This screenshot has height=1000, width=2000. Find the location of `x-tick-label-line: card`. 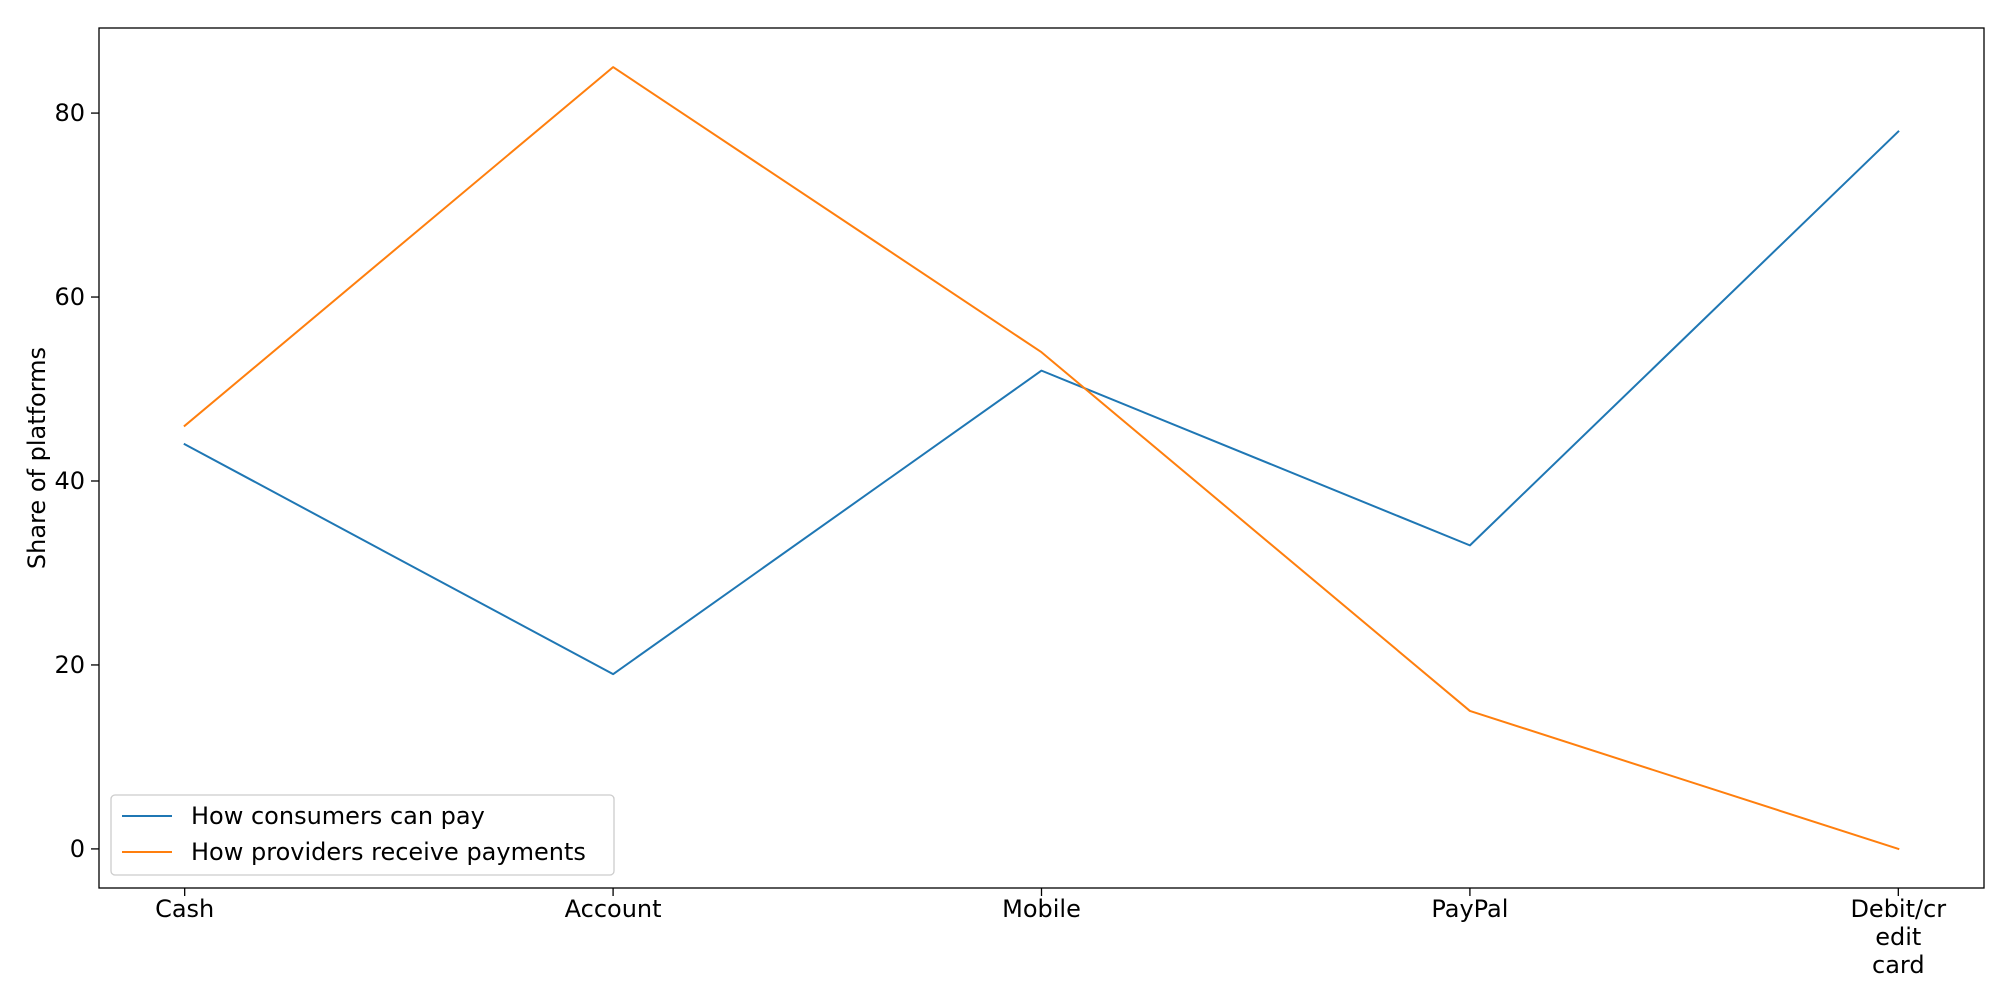

x-tick-label-line: card is located at coordinates (1898, 965).